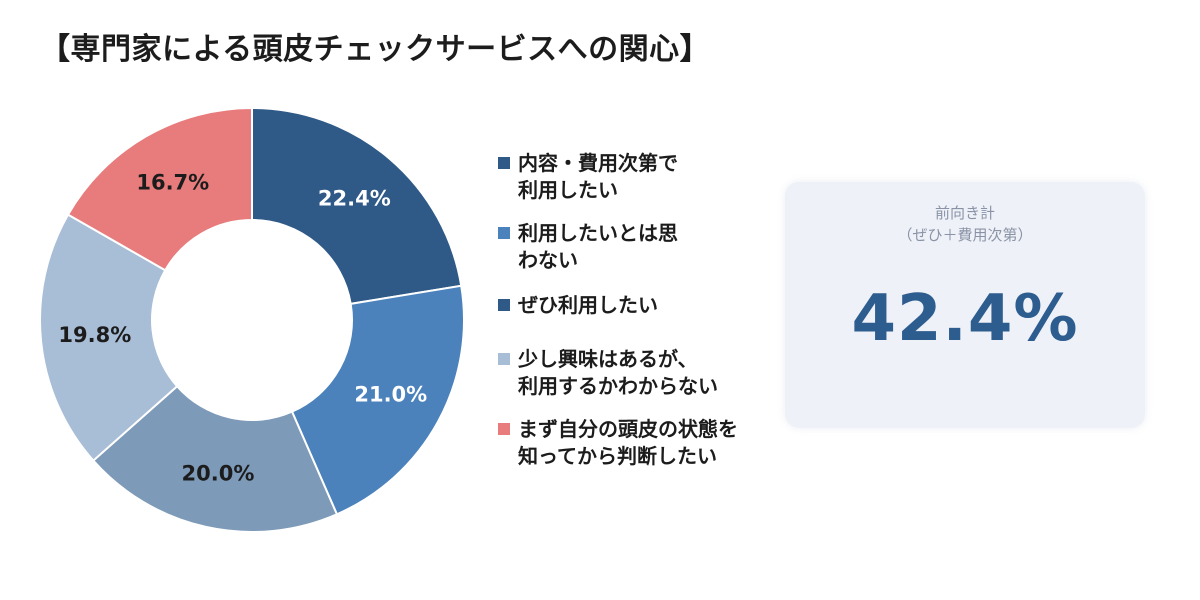  What do you see at coordinates (598, 246) in the screenshot?
I see `legend-label-1: 利用したいとは思 わない` at bounding box center [598, 246].